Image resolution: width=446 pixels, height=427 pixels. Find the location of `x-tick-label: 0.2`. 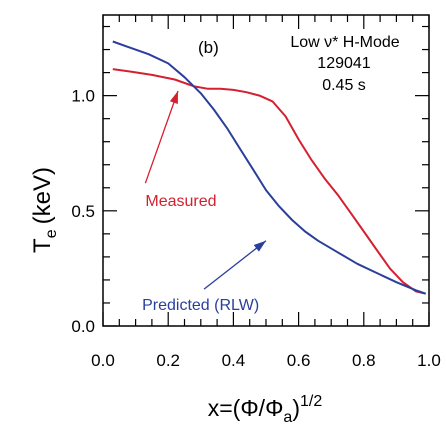

x-tick-label: 0.2 is located at coordinates (168, 360).